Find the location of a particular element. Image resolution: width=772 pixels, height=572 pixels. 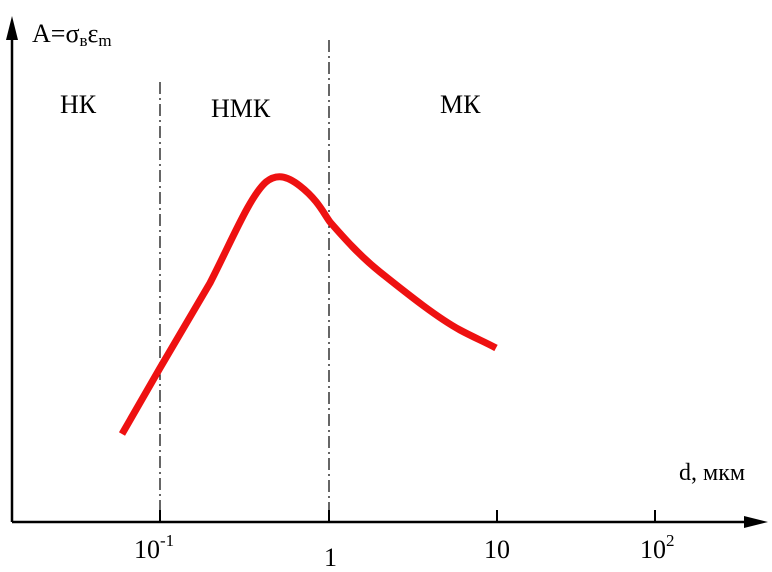

tick-label-2: 1 is located at coordinates (330, 557).